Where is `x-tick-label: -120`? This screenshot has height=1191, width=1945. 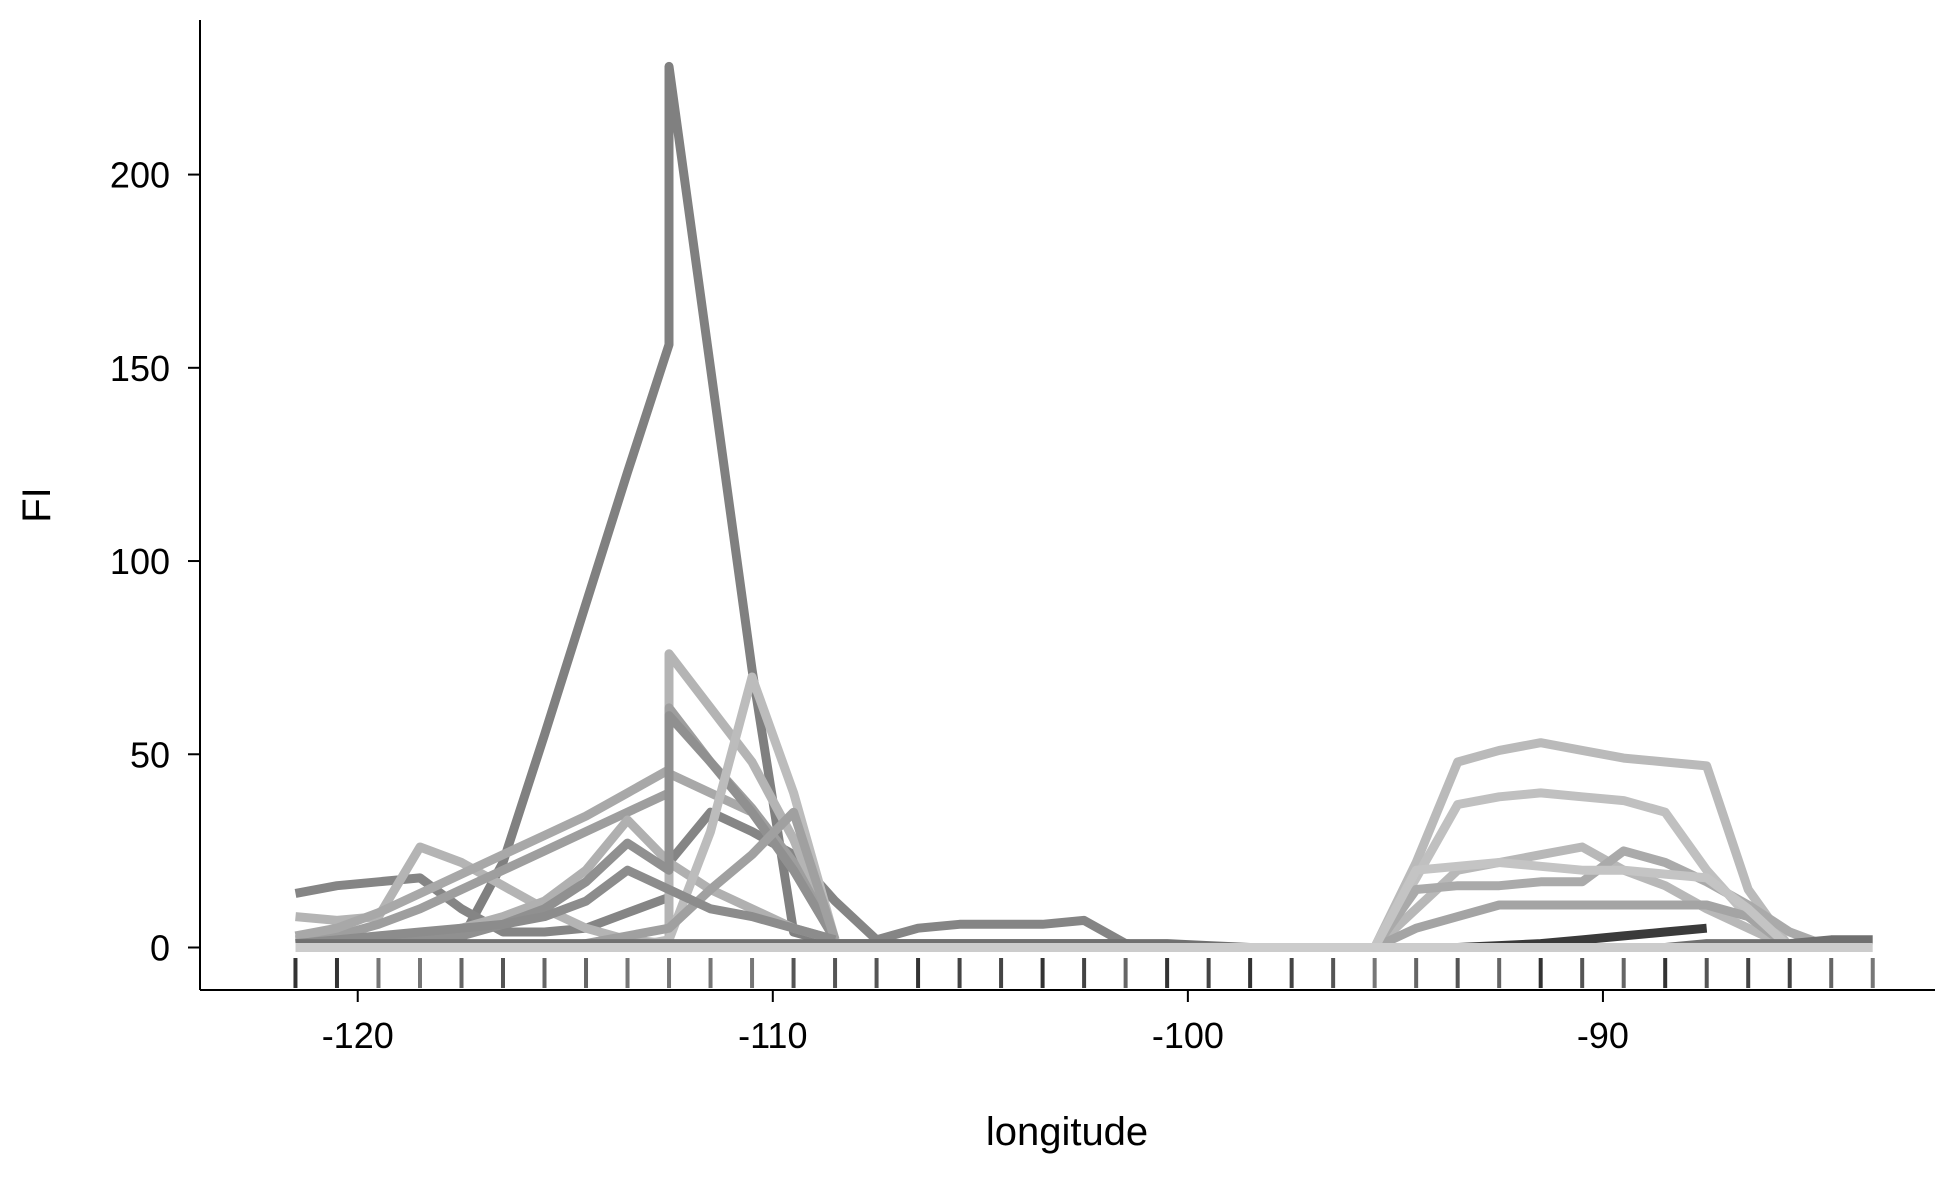 x-tick-label: -120 is located at coordinates (358, 1035).